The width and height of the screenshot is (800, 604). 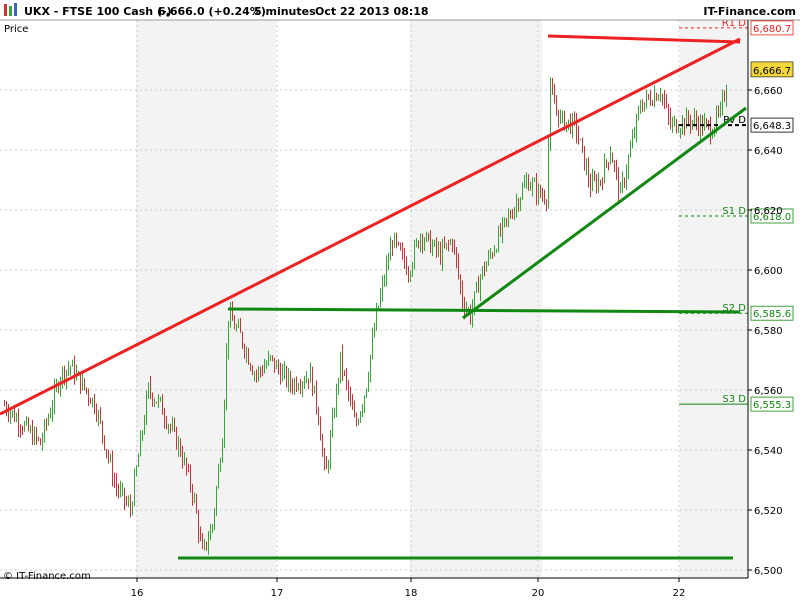 I want to click on y-tick-label: 6,520, so click(x=768, y=511).